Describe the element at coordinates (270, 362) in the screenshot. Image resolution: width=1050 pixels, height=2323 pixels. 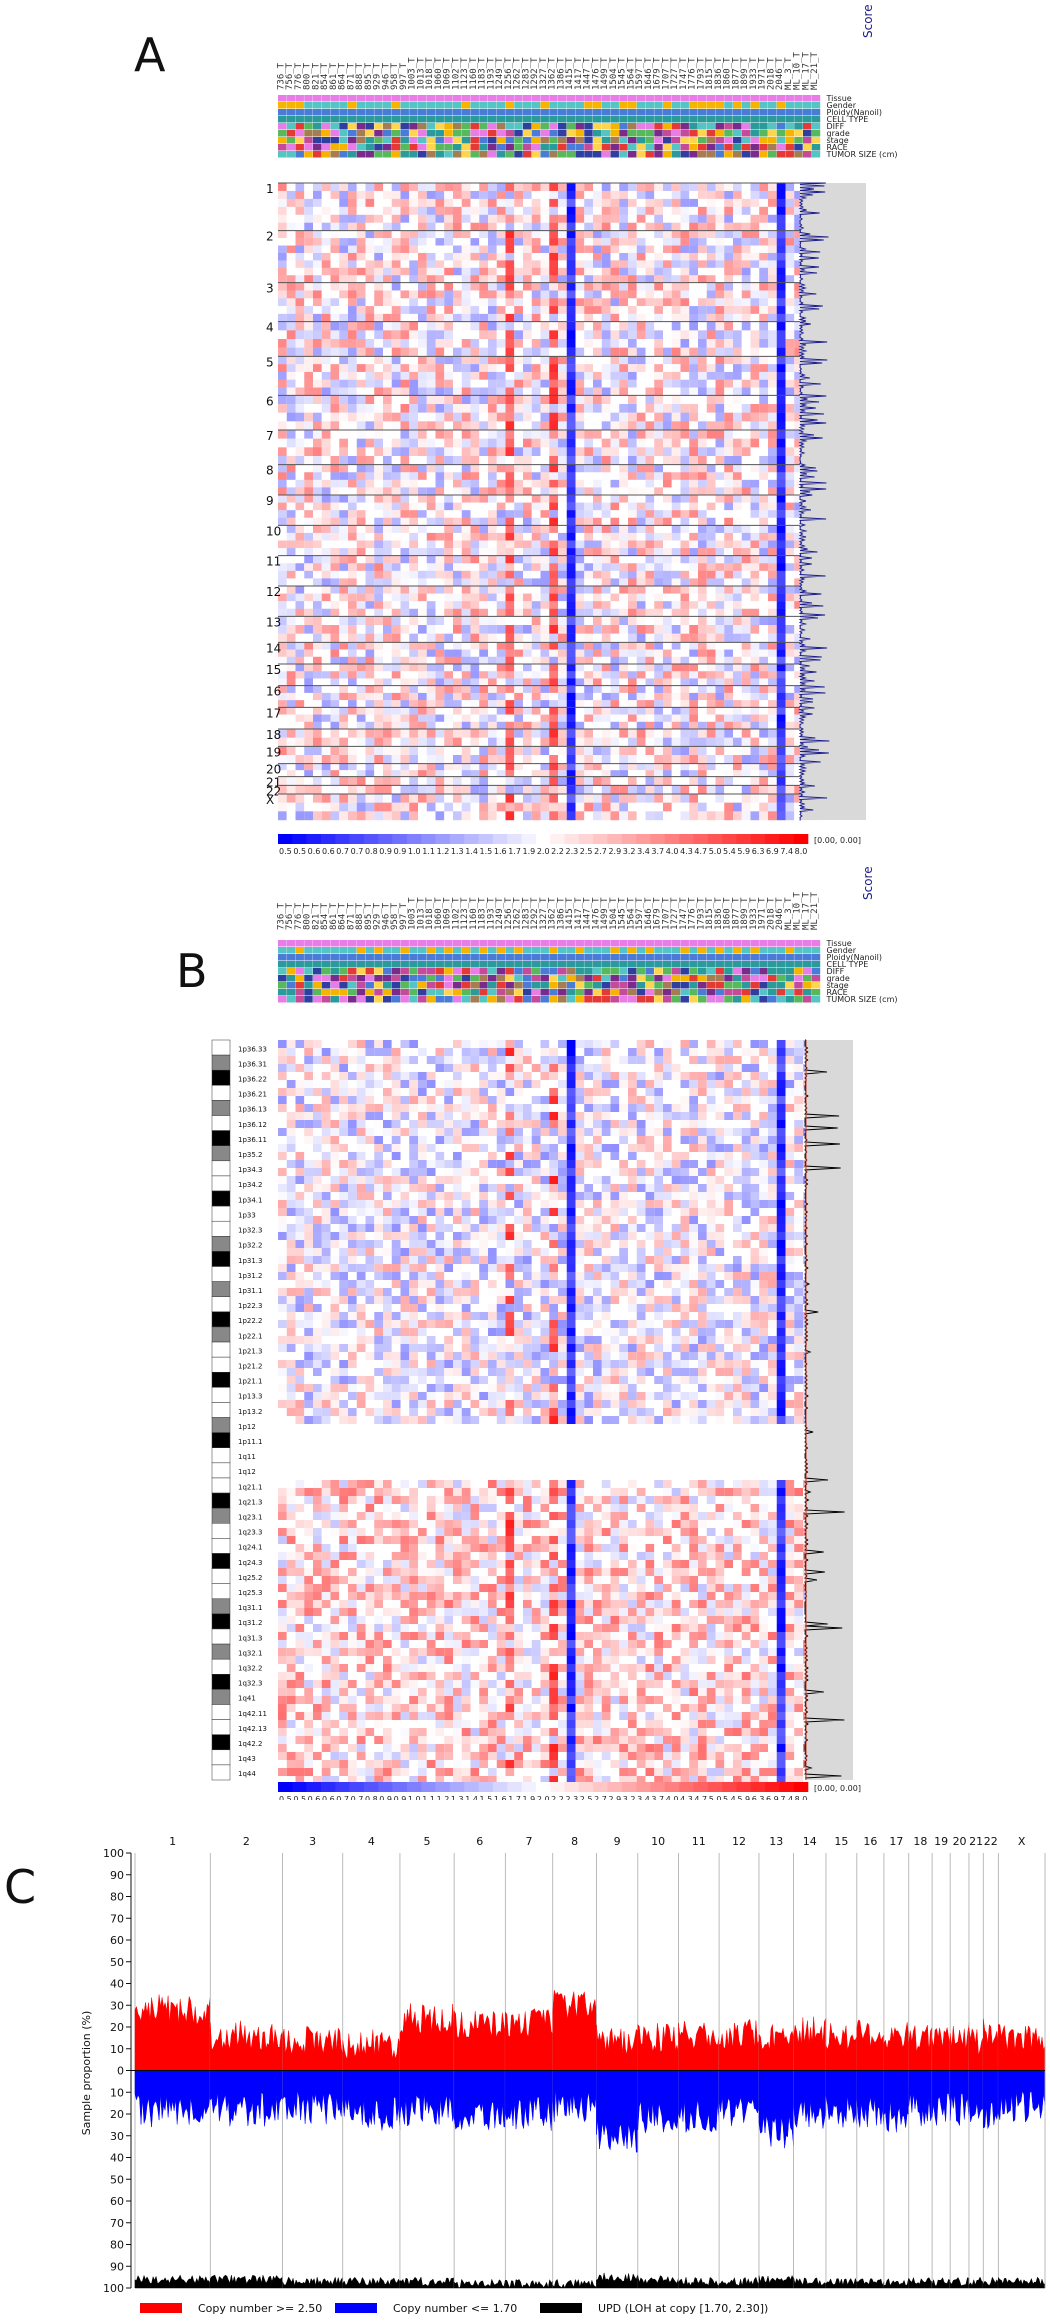
I see `a-chromosome-label: 5` at that location.